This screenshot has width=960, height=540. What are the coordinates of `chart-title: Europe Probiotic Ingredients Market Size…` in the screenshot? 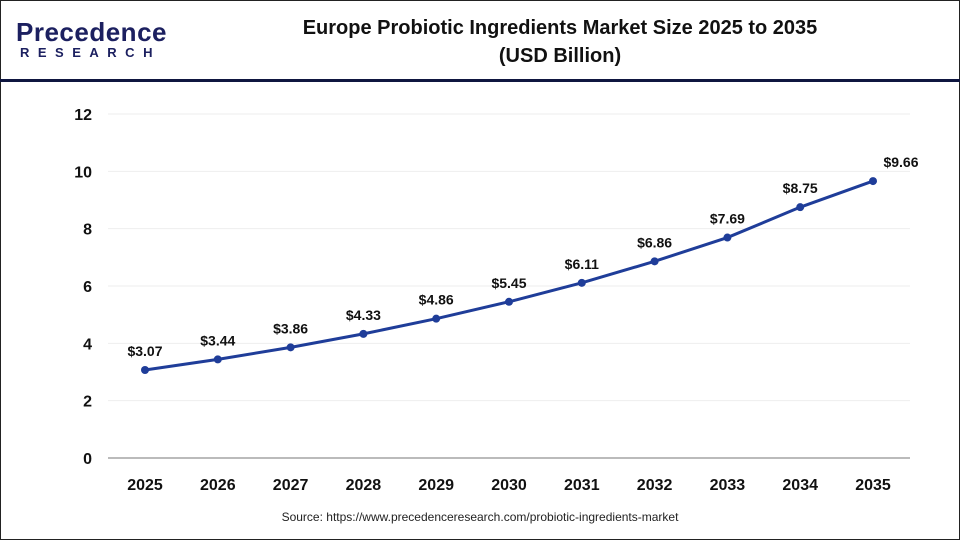 It's located at (560, 42).